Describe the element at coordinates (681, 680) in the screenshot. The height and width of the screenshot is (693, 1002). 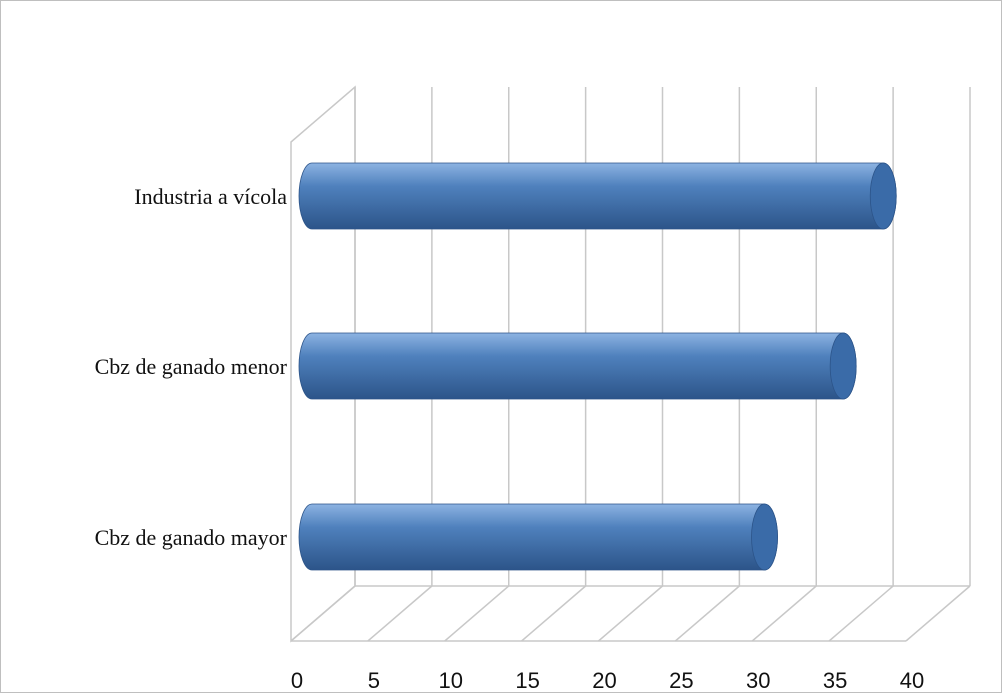
I see `x-tick-label: 25` at that location.